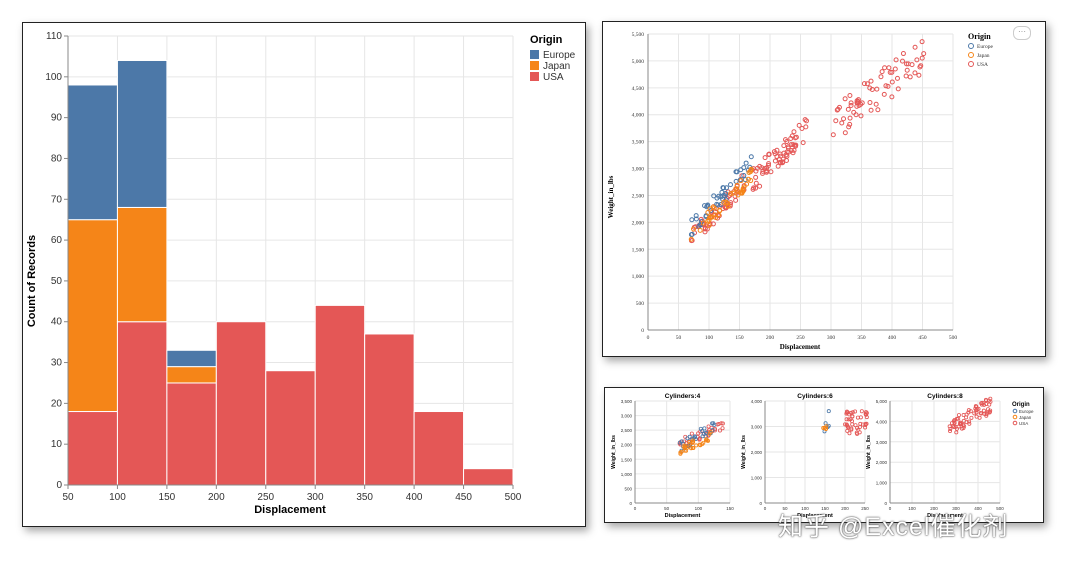 This screenshot has width=1080, height=571. Describe the element at coordinates (32, 281) in the screenshot. I see `y-axis-label: Count of Records` at that location.